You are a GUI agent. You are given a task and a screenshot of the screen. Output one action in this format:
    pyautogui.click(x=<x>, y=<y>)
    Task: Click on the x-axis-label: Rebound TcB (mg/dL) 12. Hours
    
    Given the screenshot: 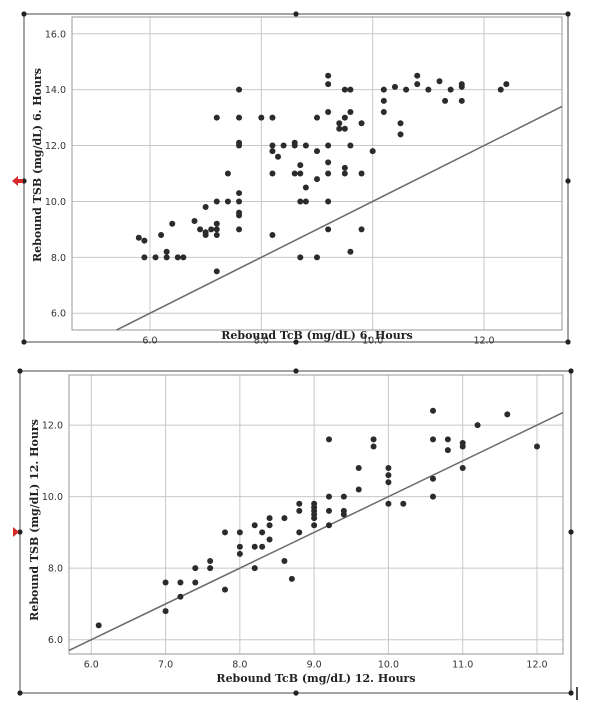 What is the action you would take?
    pyautogui.click(x=315, y=678)
    